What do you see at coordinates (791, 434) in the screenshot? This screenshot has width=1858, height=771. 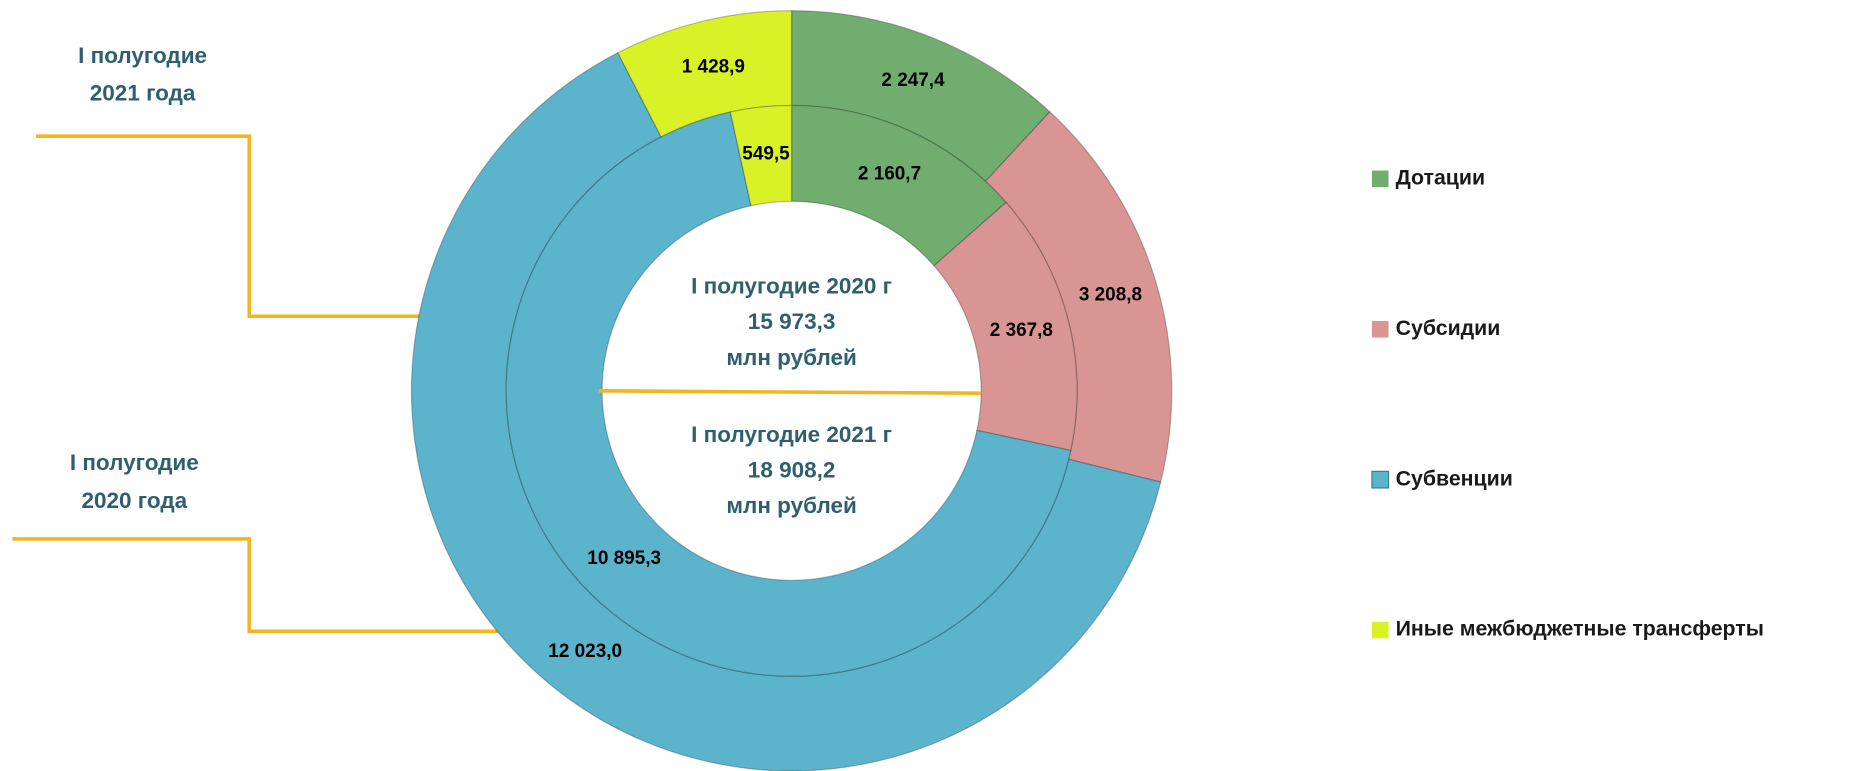 I see `center-text: I полугодие 2021 г` at bounding box center [791, 434].